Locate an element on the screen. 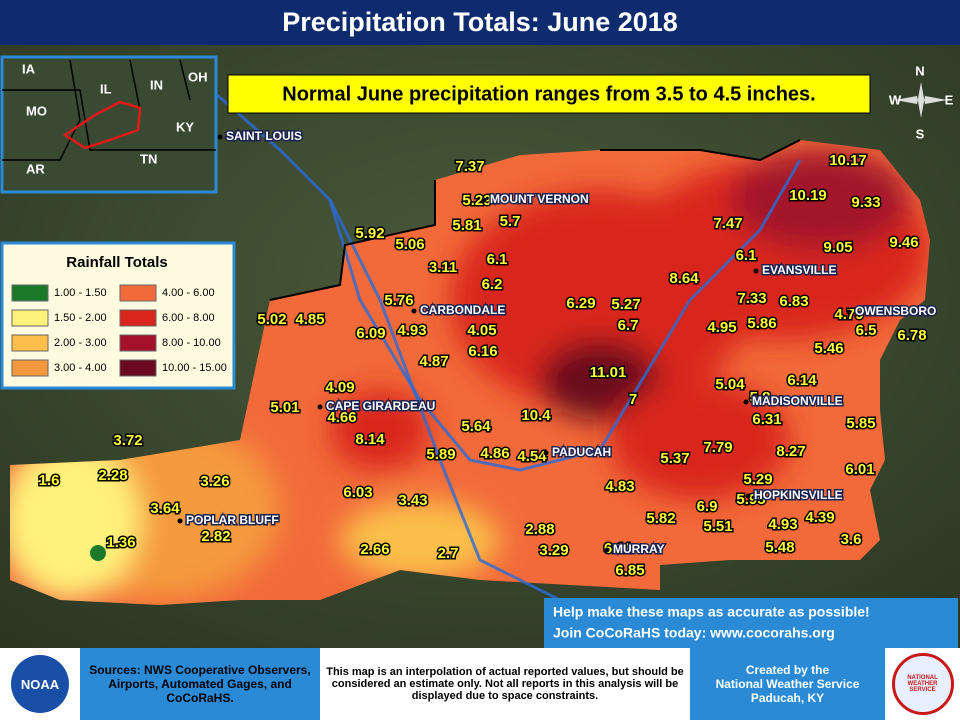  station-value: 5.82 is located at coordinates (660, 518).